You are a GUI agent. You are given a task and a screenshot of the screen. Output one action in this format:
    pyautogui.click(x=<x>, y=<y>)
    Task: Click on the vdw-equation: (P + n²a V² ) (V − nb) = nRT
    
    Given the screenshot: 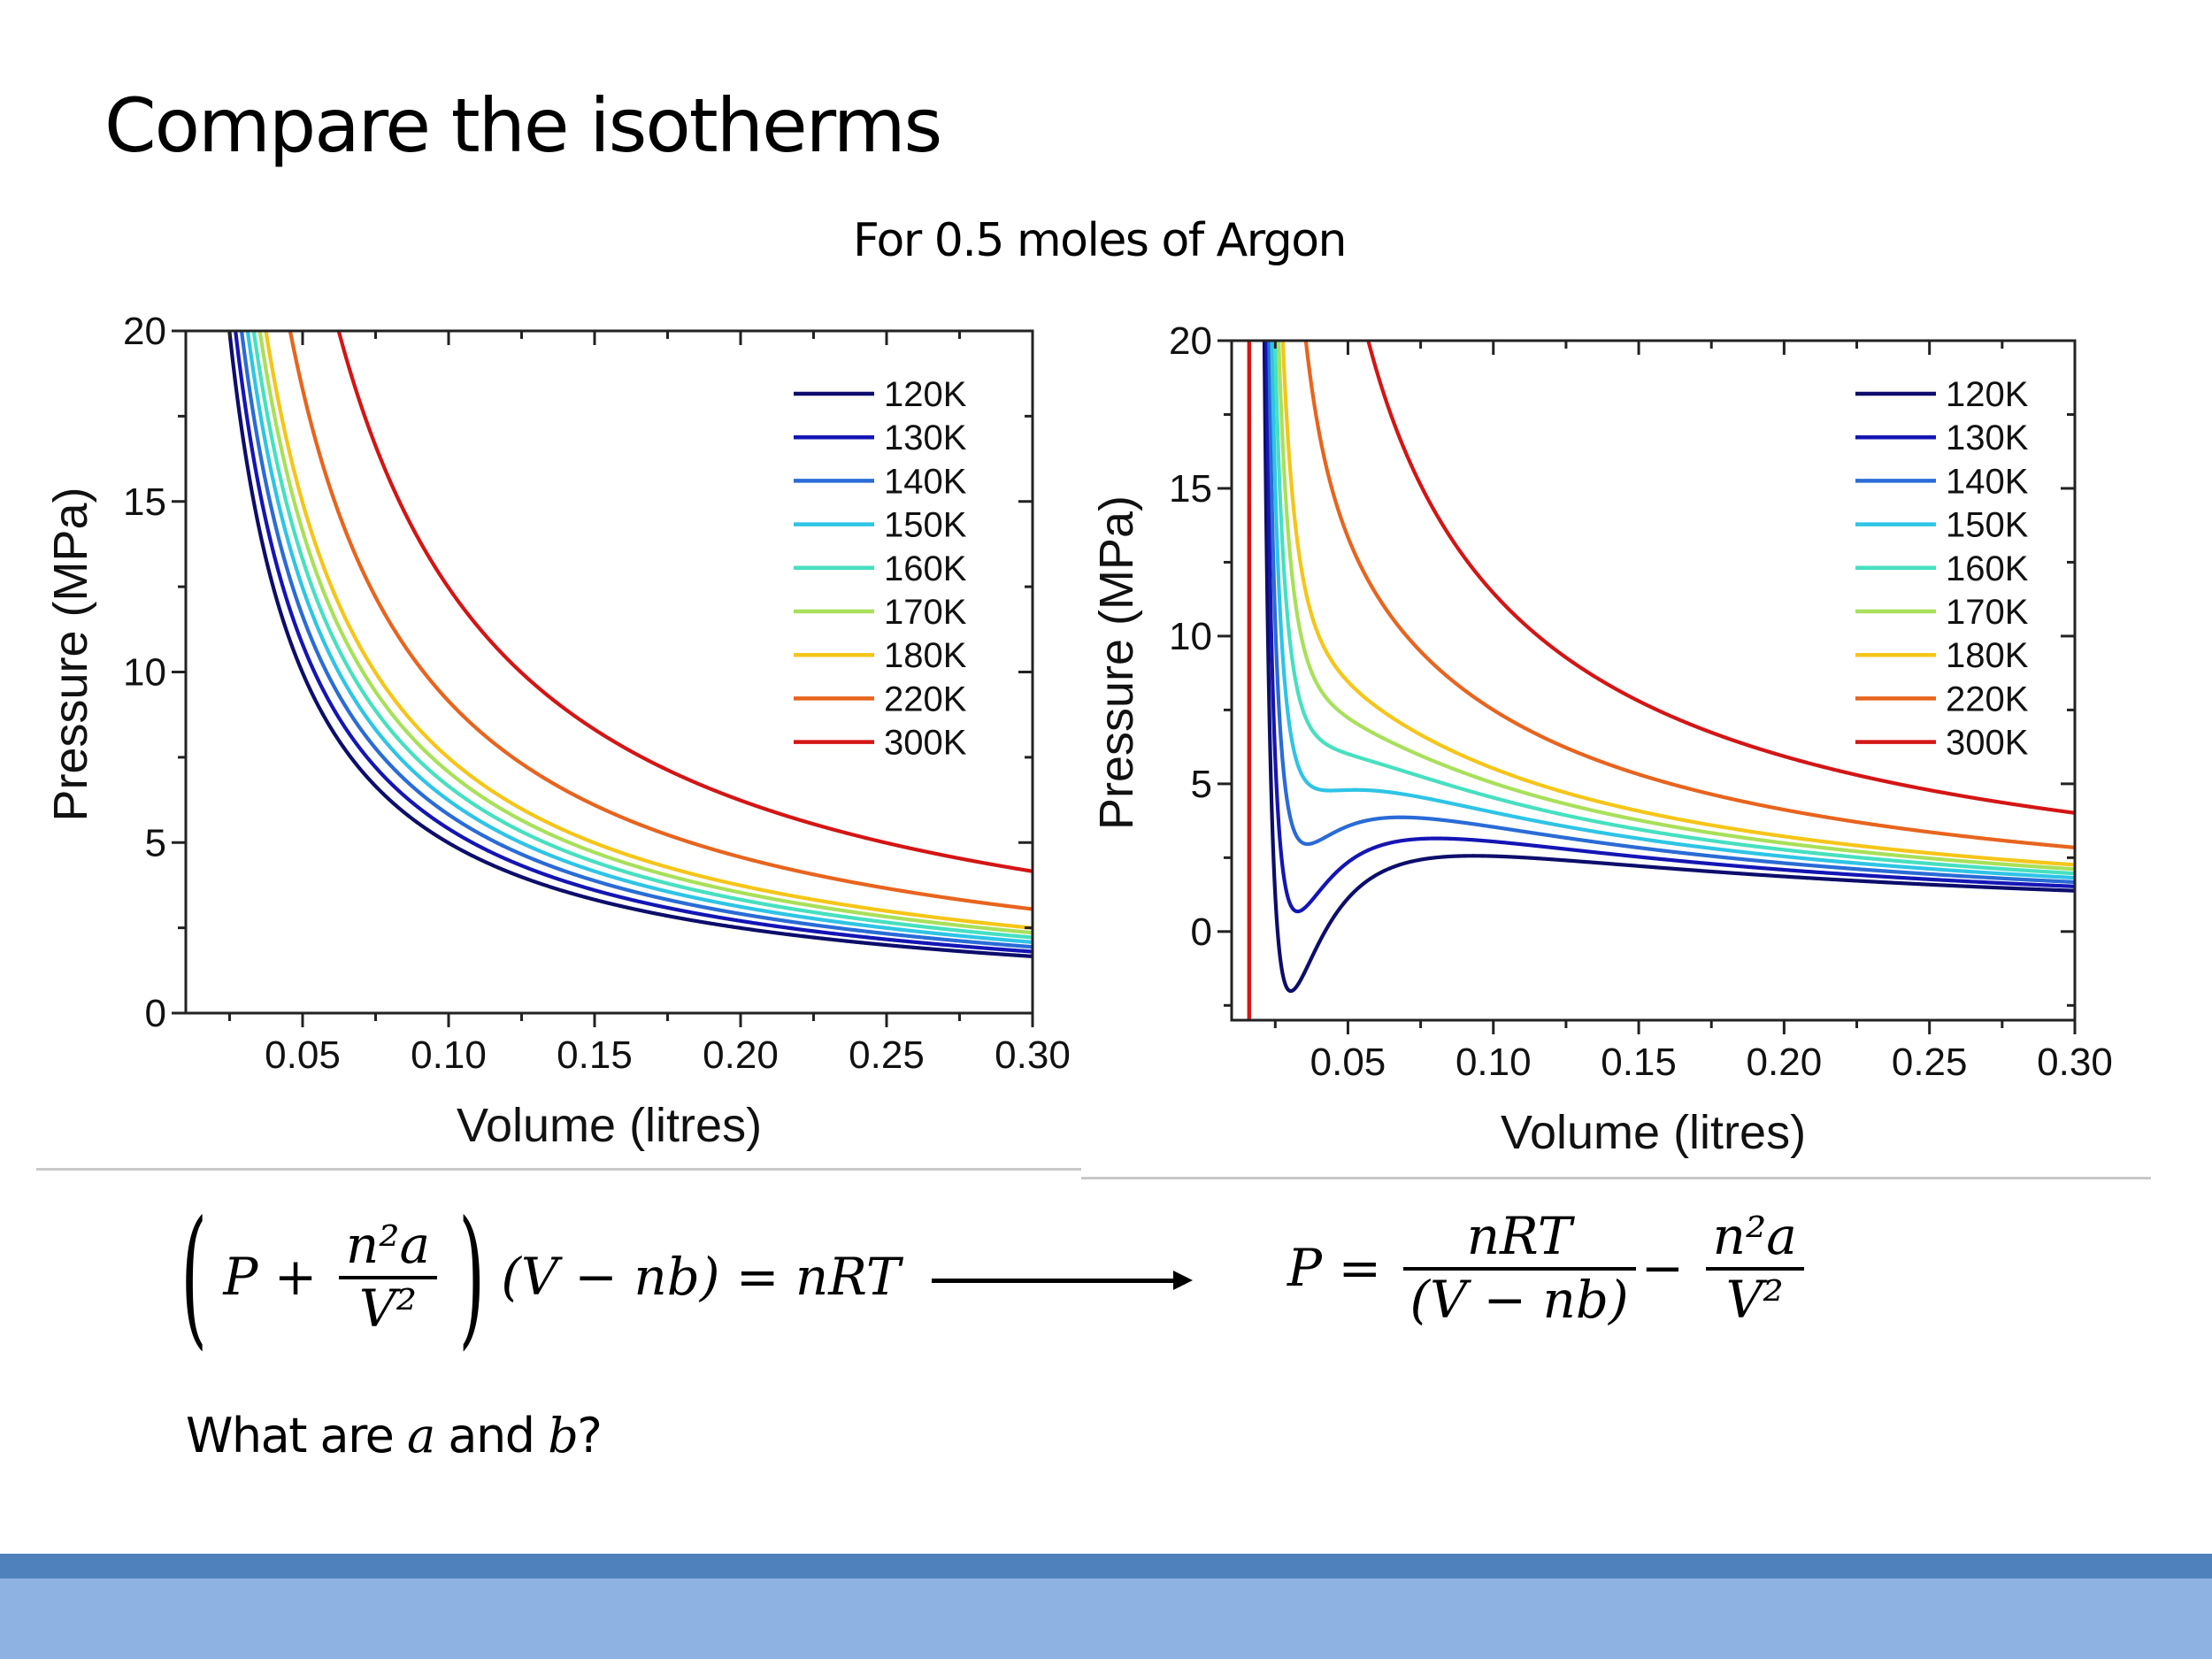 What is the action you would take?
    pyautogui.click(x=533, y=1277)
    